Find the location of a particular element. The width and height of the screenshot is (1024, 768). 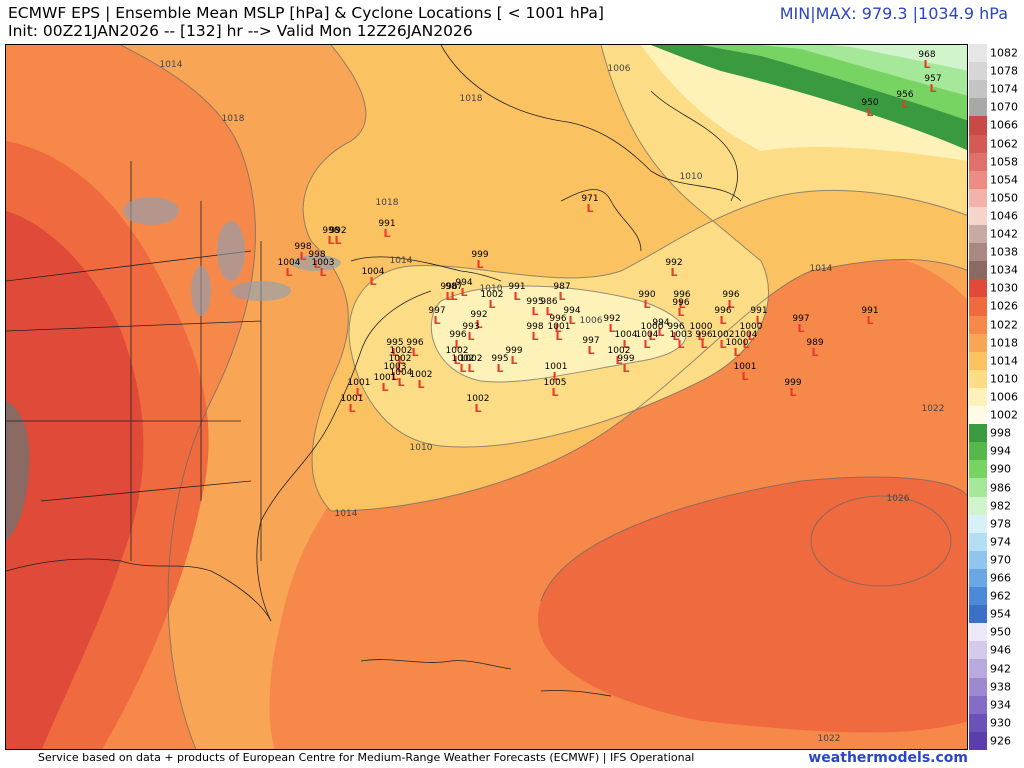

colorbar-label: 1022 is located at coordinates (1004, 325).